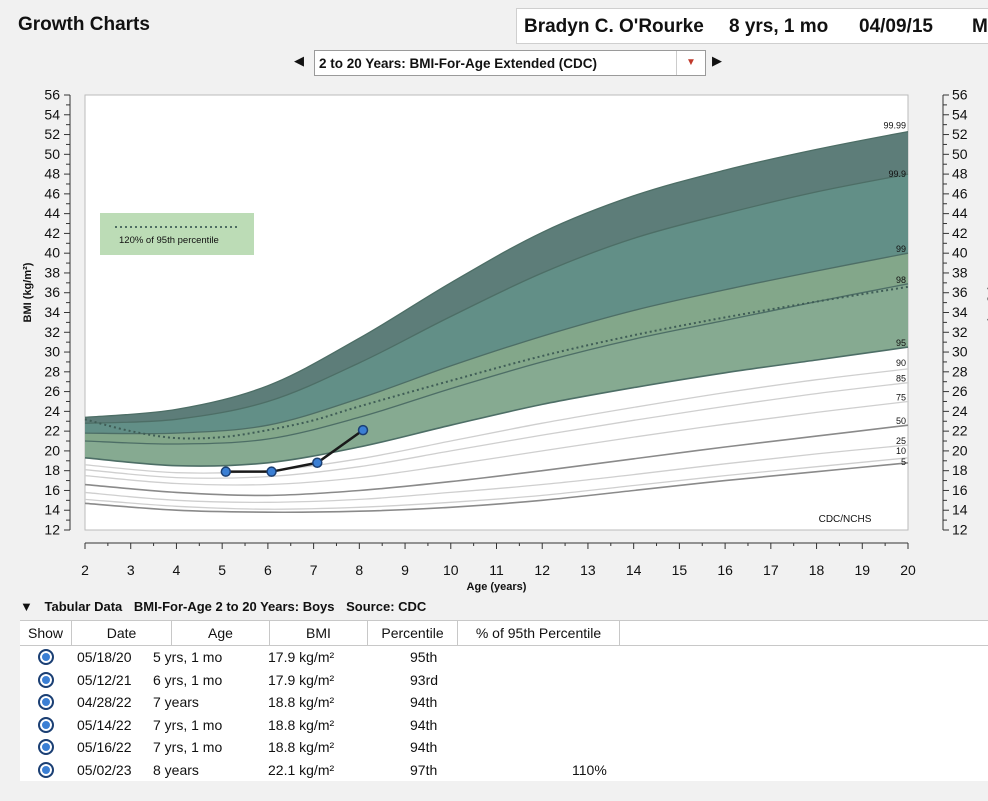 The height and width of the screenshot is (801, 988). I want to click on x-tick-label: 8, so click(359, 570).